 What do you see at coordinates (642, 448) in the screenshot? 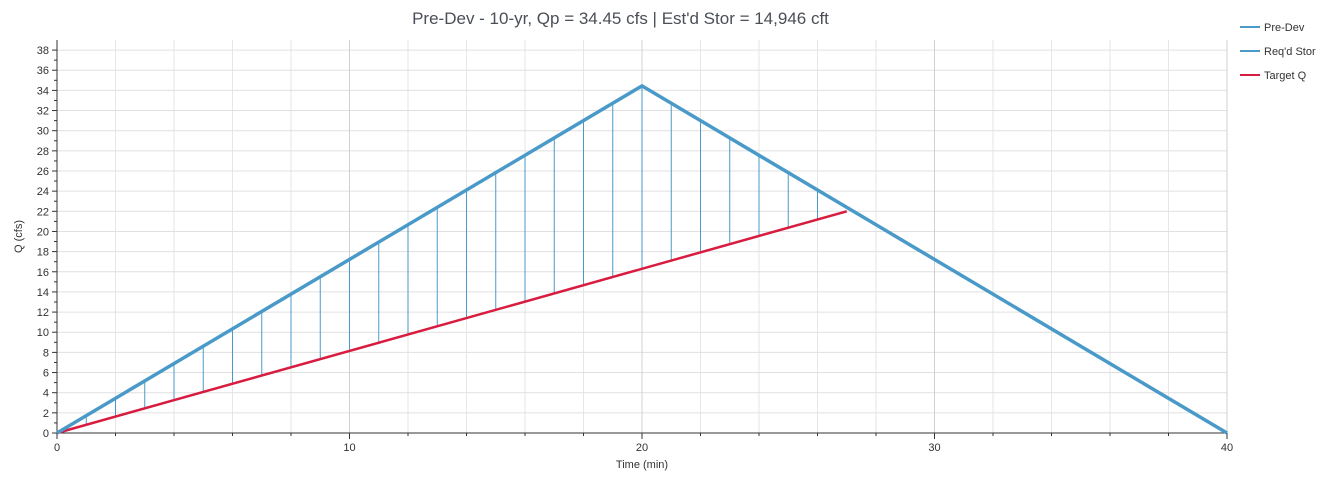
I see `x-tick-label: 20` at bounding box center [642, 448].